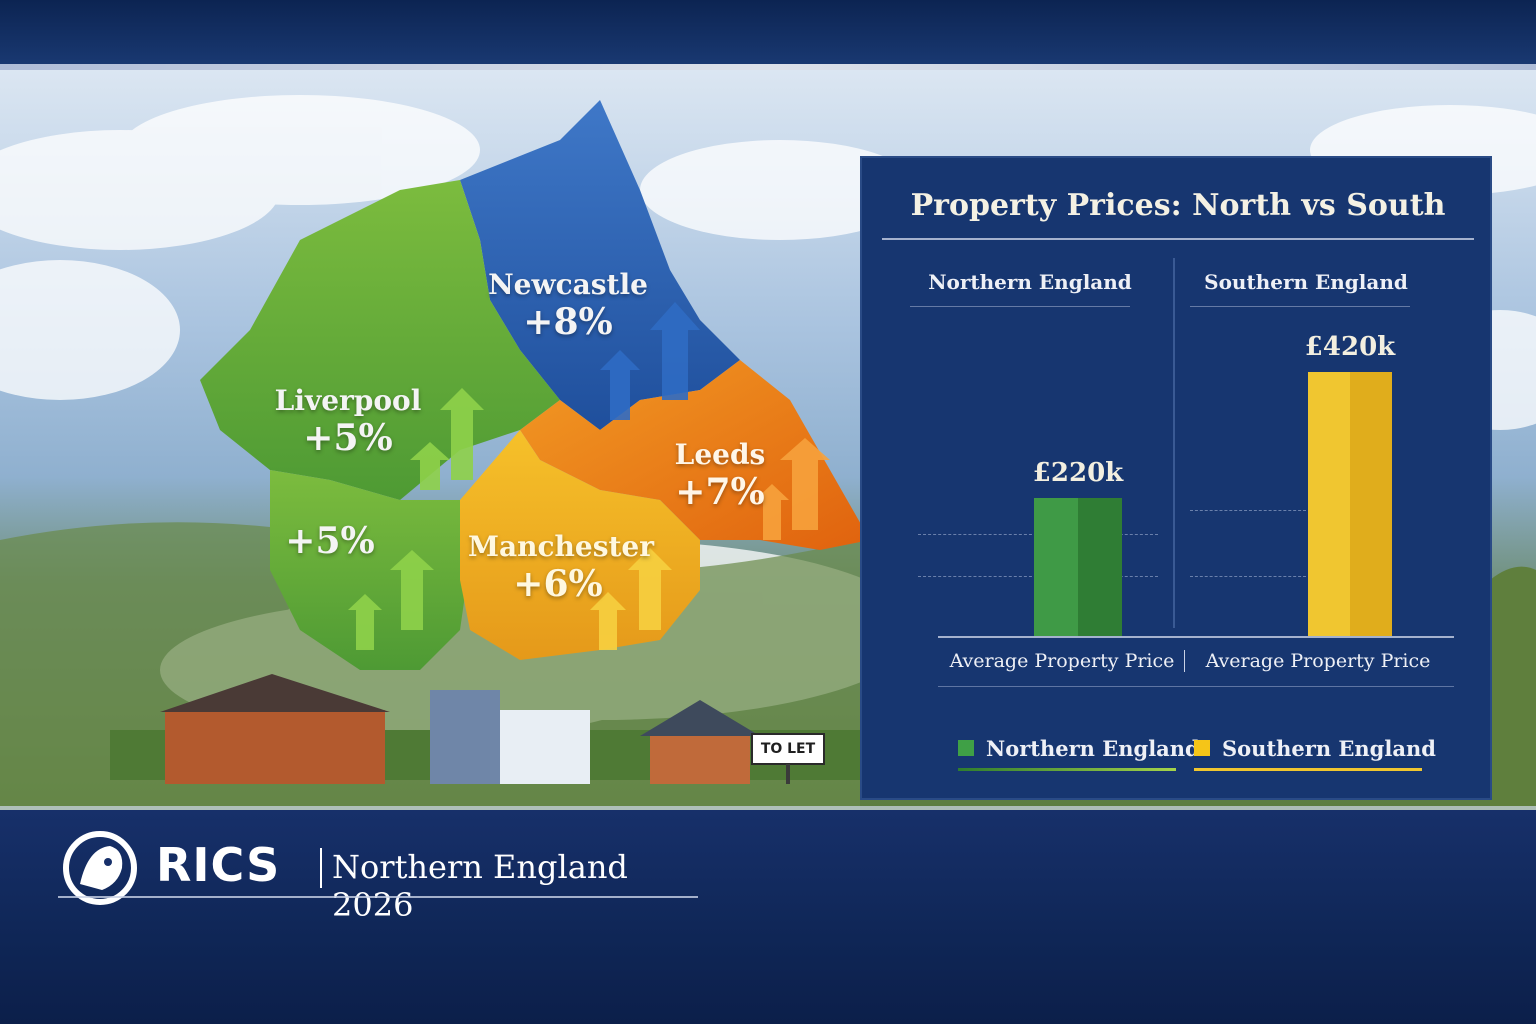 The image size is (1536, 1024). I want to click on col-head-south: Southern England, so click(1306, 282).